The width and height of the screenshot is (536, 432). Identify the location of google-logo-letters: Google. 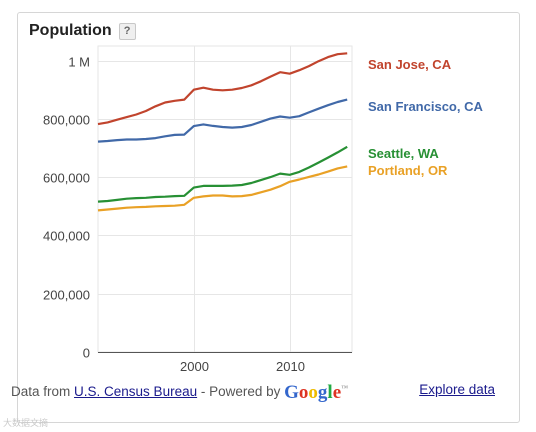
(312, 392).